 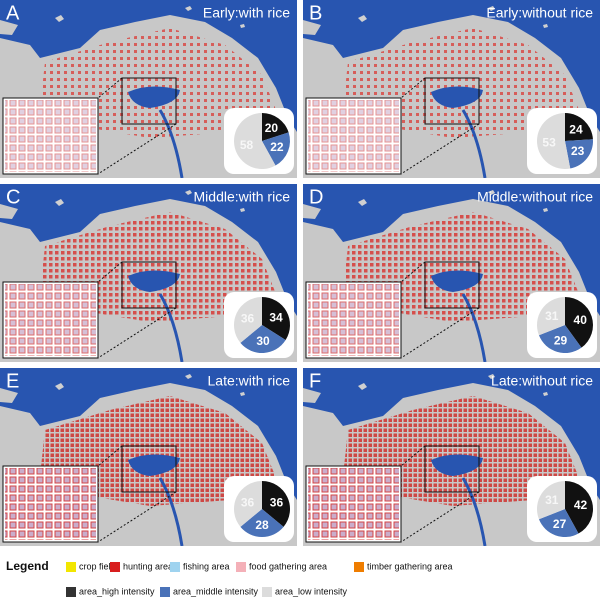 I want to click on legend-title: Legend, so click(x=27, y=566).